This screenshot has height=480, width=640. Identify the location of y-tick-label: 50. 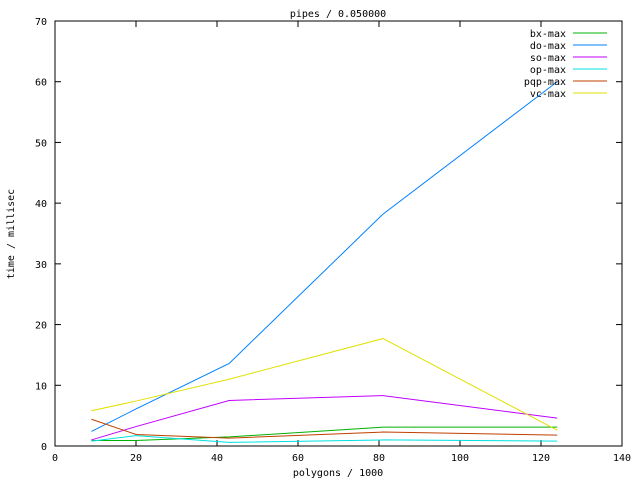
(41, 143).